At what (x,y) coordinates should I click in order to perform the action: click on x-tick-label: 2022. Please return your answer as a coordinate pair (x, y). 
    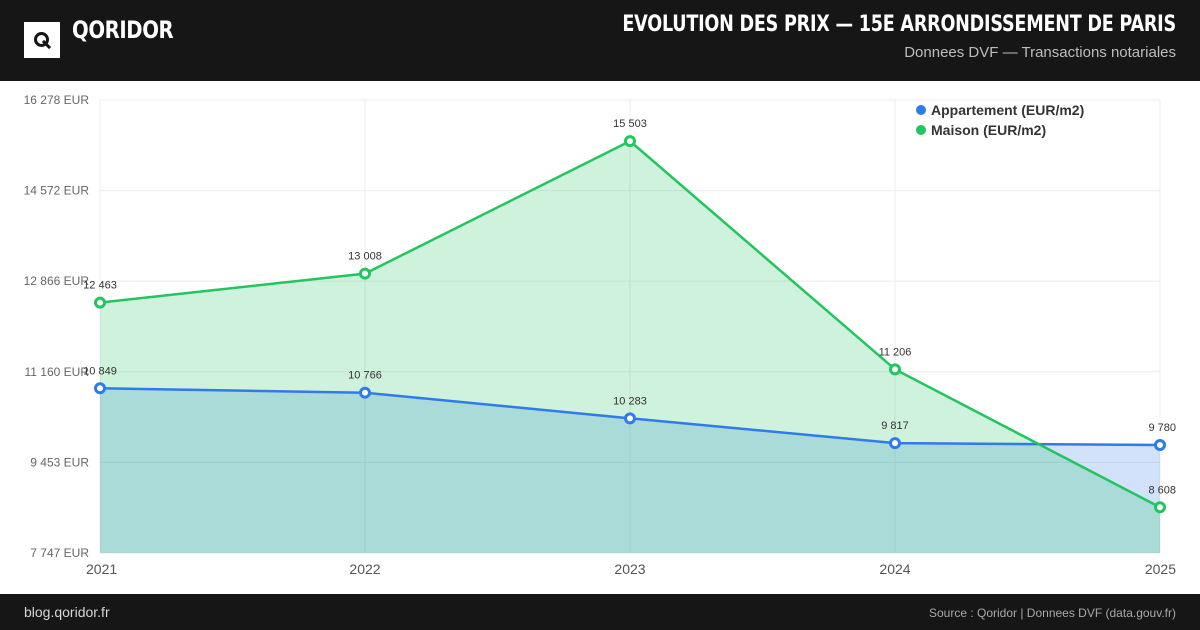
    Looking at the image, I should click on (364, 569).